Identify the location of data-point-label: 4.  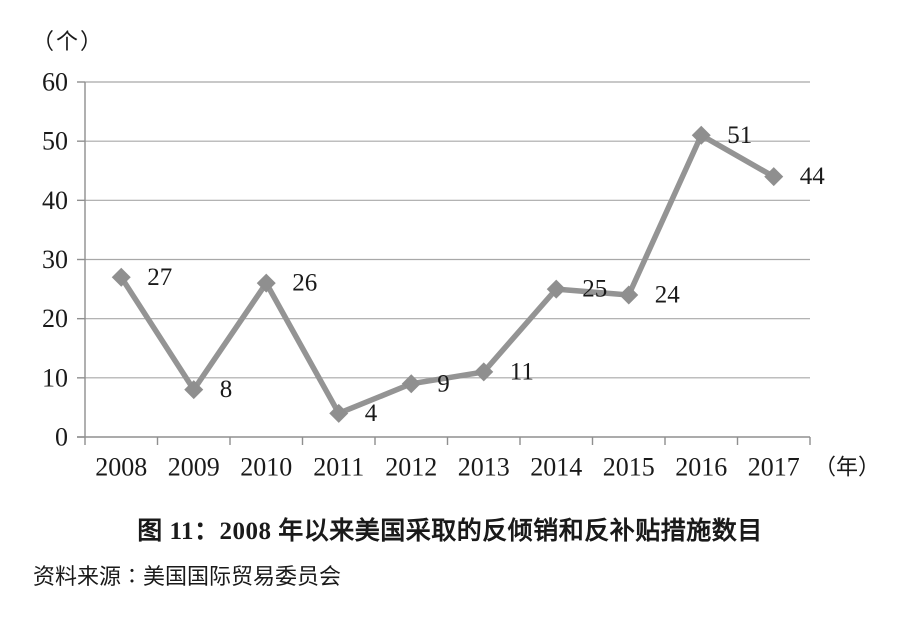
(371, 413).